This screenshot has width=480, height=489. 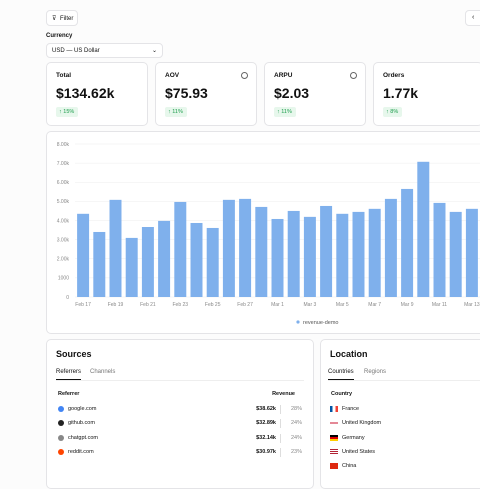 What do you see at coordinates (266, 437) in the screenshot?
I see `revenue: $32.14k` at bounding box center [266, 437].